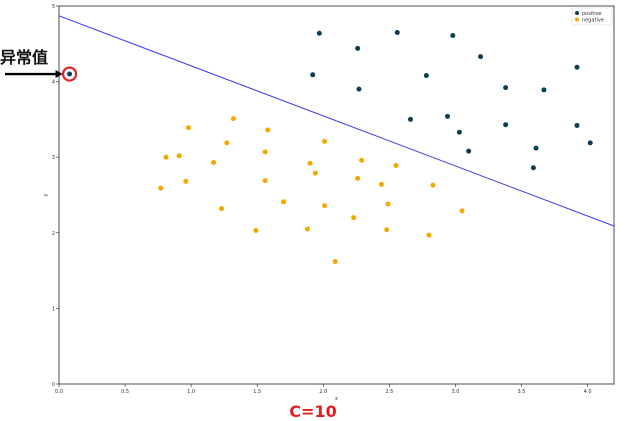 The image size is (626, 421). Describe the element at coordinates (455, 392) in the screenshot. I see `x-tick-label: 3.0` at that location.